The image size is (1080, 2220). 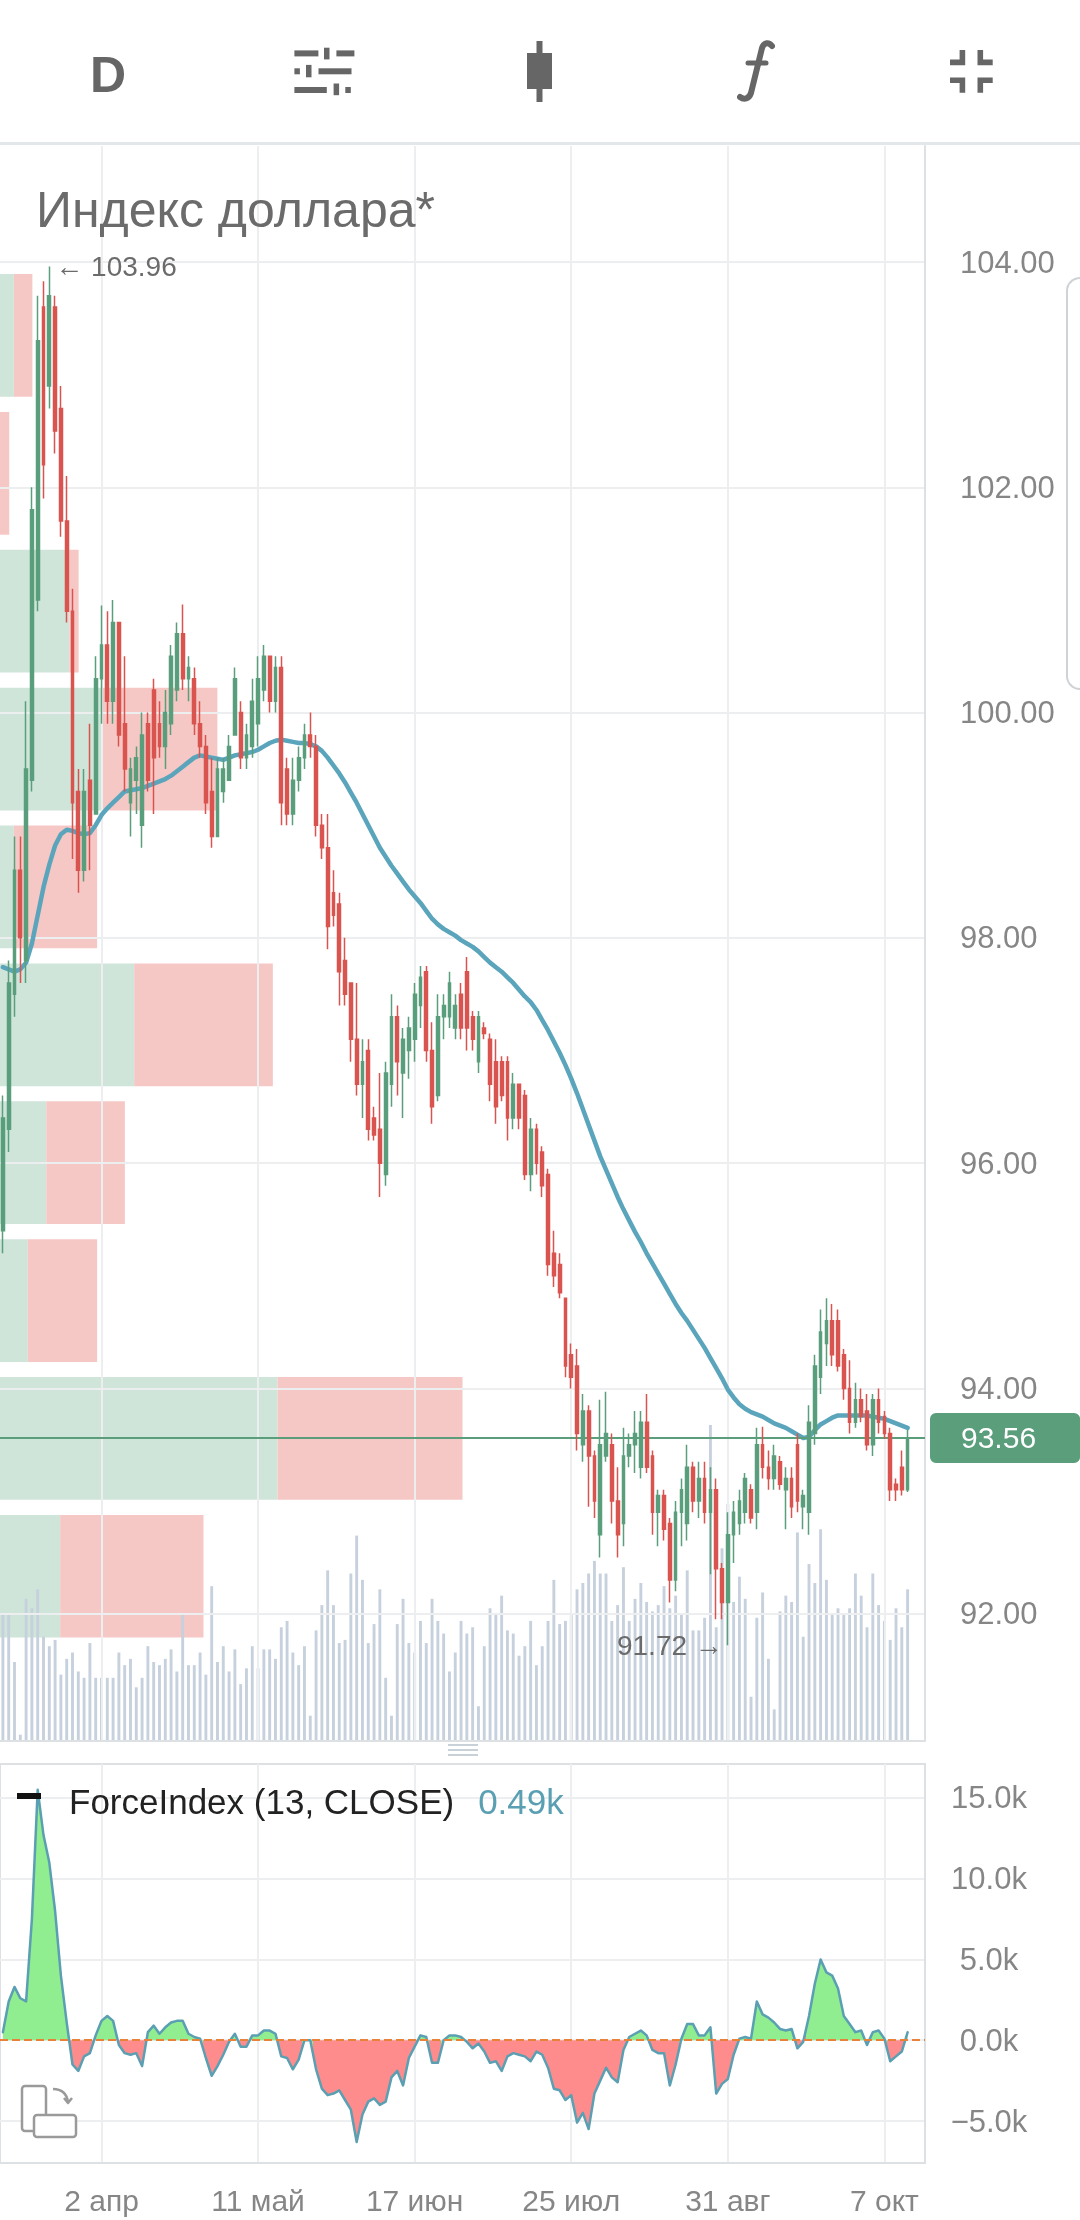 I want to click on x-tick-label: 7 окт, so click(x=884, y=2200).